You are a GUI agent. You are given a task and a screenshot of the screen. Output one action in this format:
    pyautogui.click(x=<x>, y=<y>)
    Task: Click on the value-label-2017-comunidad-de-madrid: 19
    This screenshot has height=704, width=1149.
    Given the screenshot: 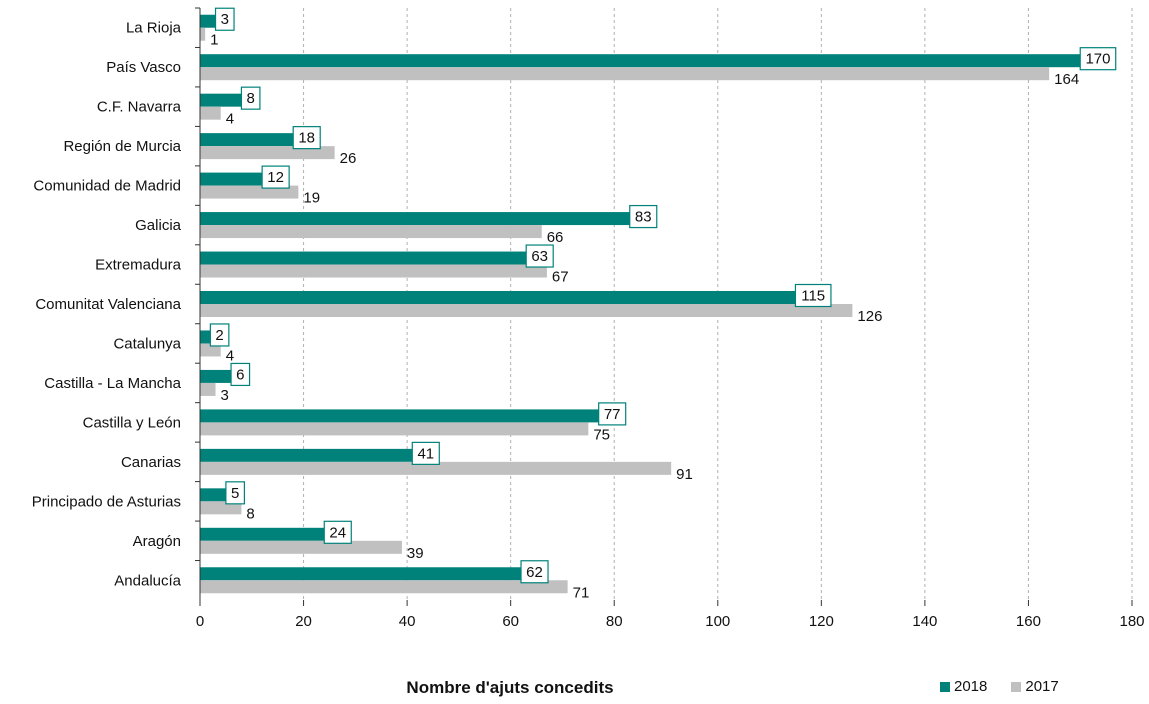 What is the action you would take?
    pyautogui.click(x=311, y=198)
    